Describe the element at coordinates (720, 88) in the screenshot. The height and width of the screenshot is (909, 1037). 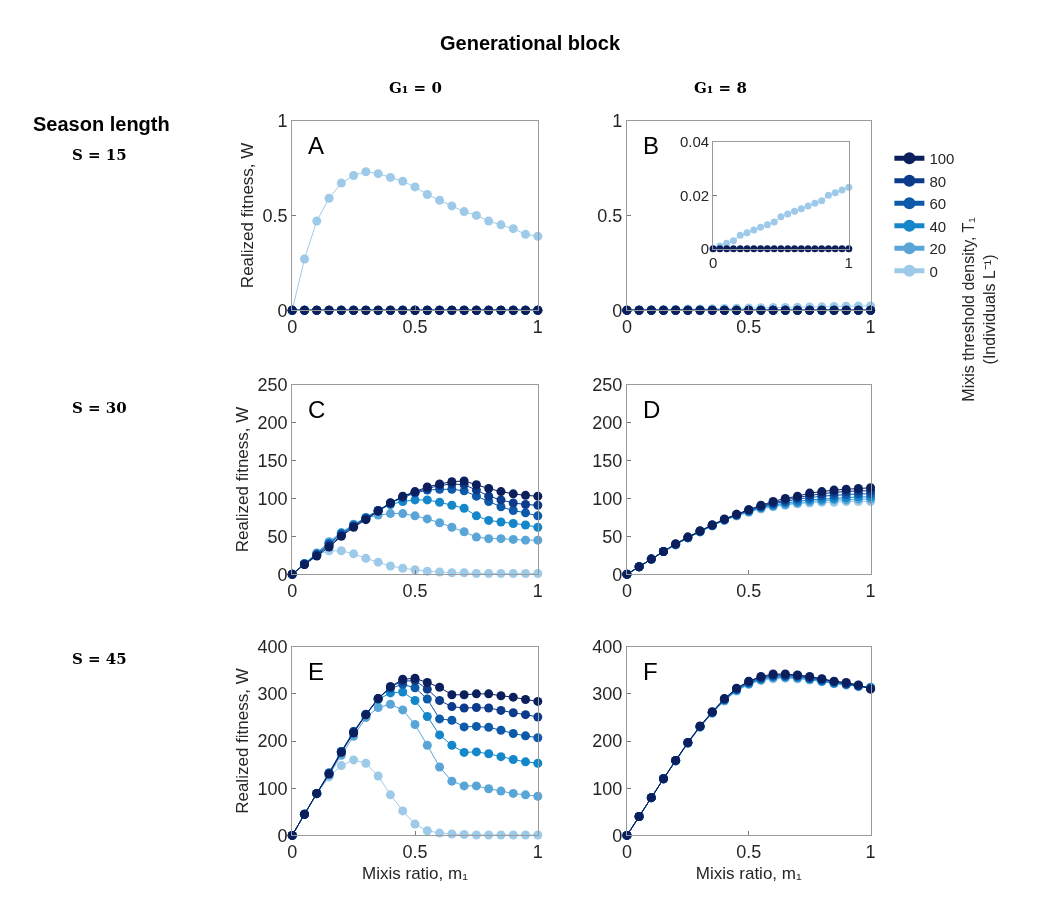
I see `chart-title: G₁ = 8` at that location.